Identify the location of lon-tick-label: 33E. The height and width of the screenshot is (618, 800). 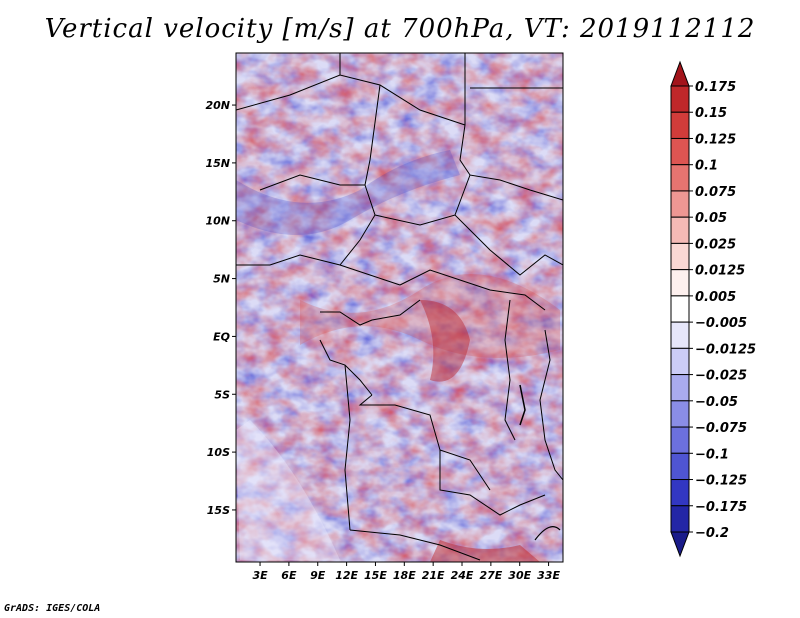
(548, 575).